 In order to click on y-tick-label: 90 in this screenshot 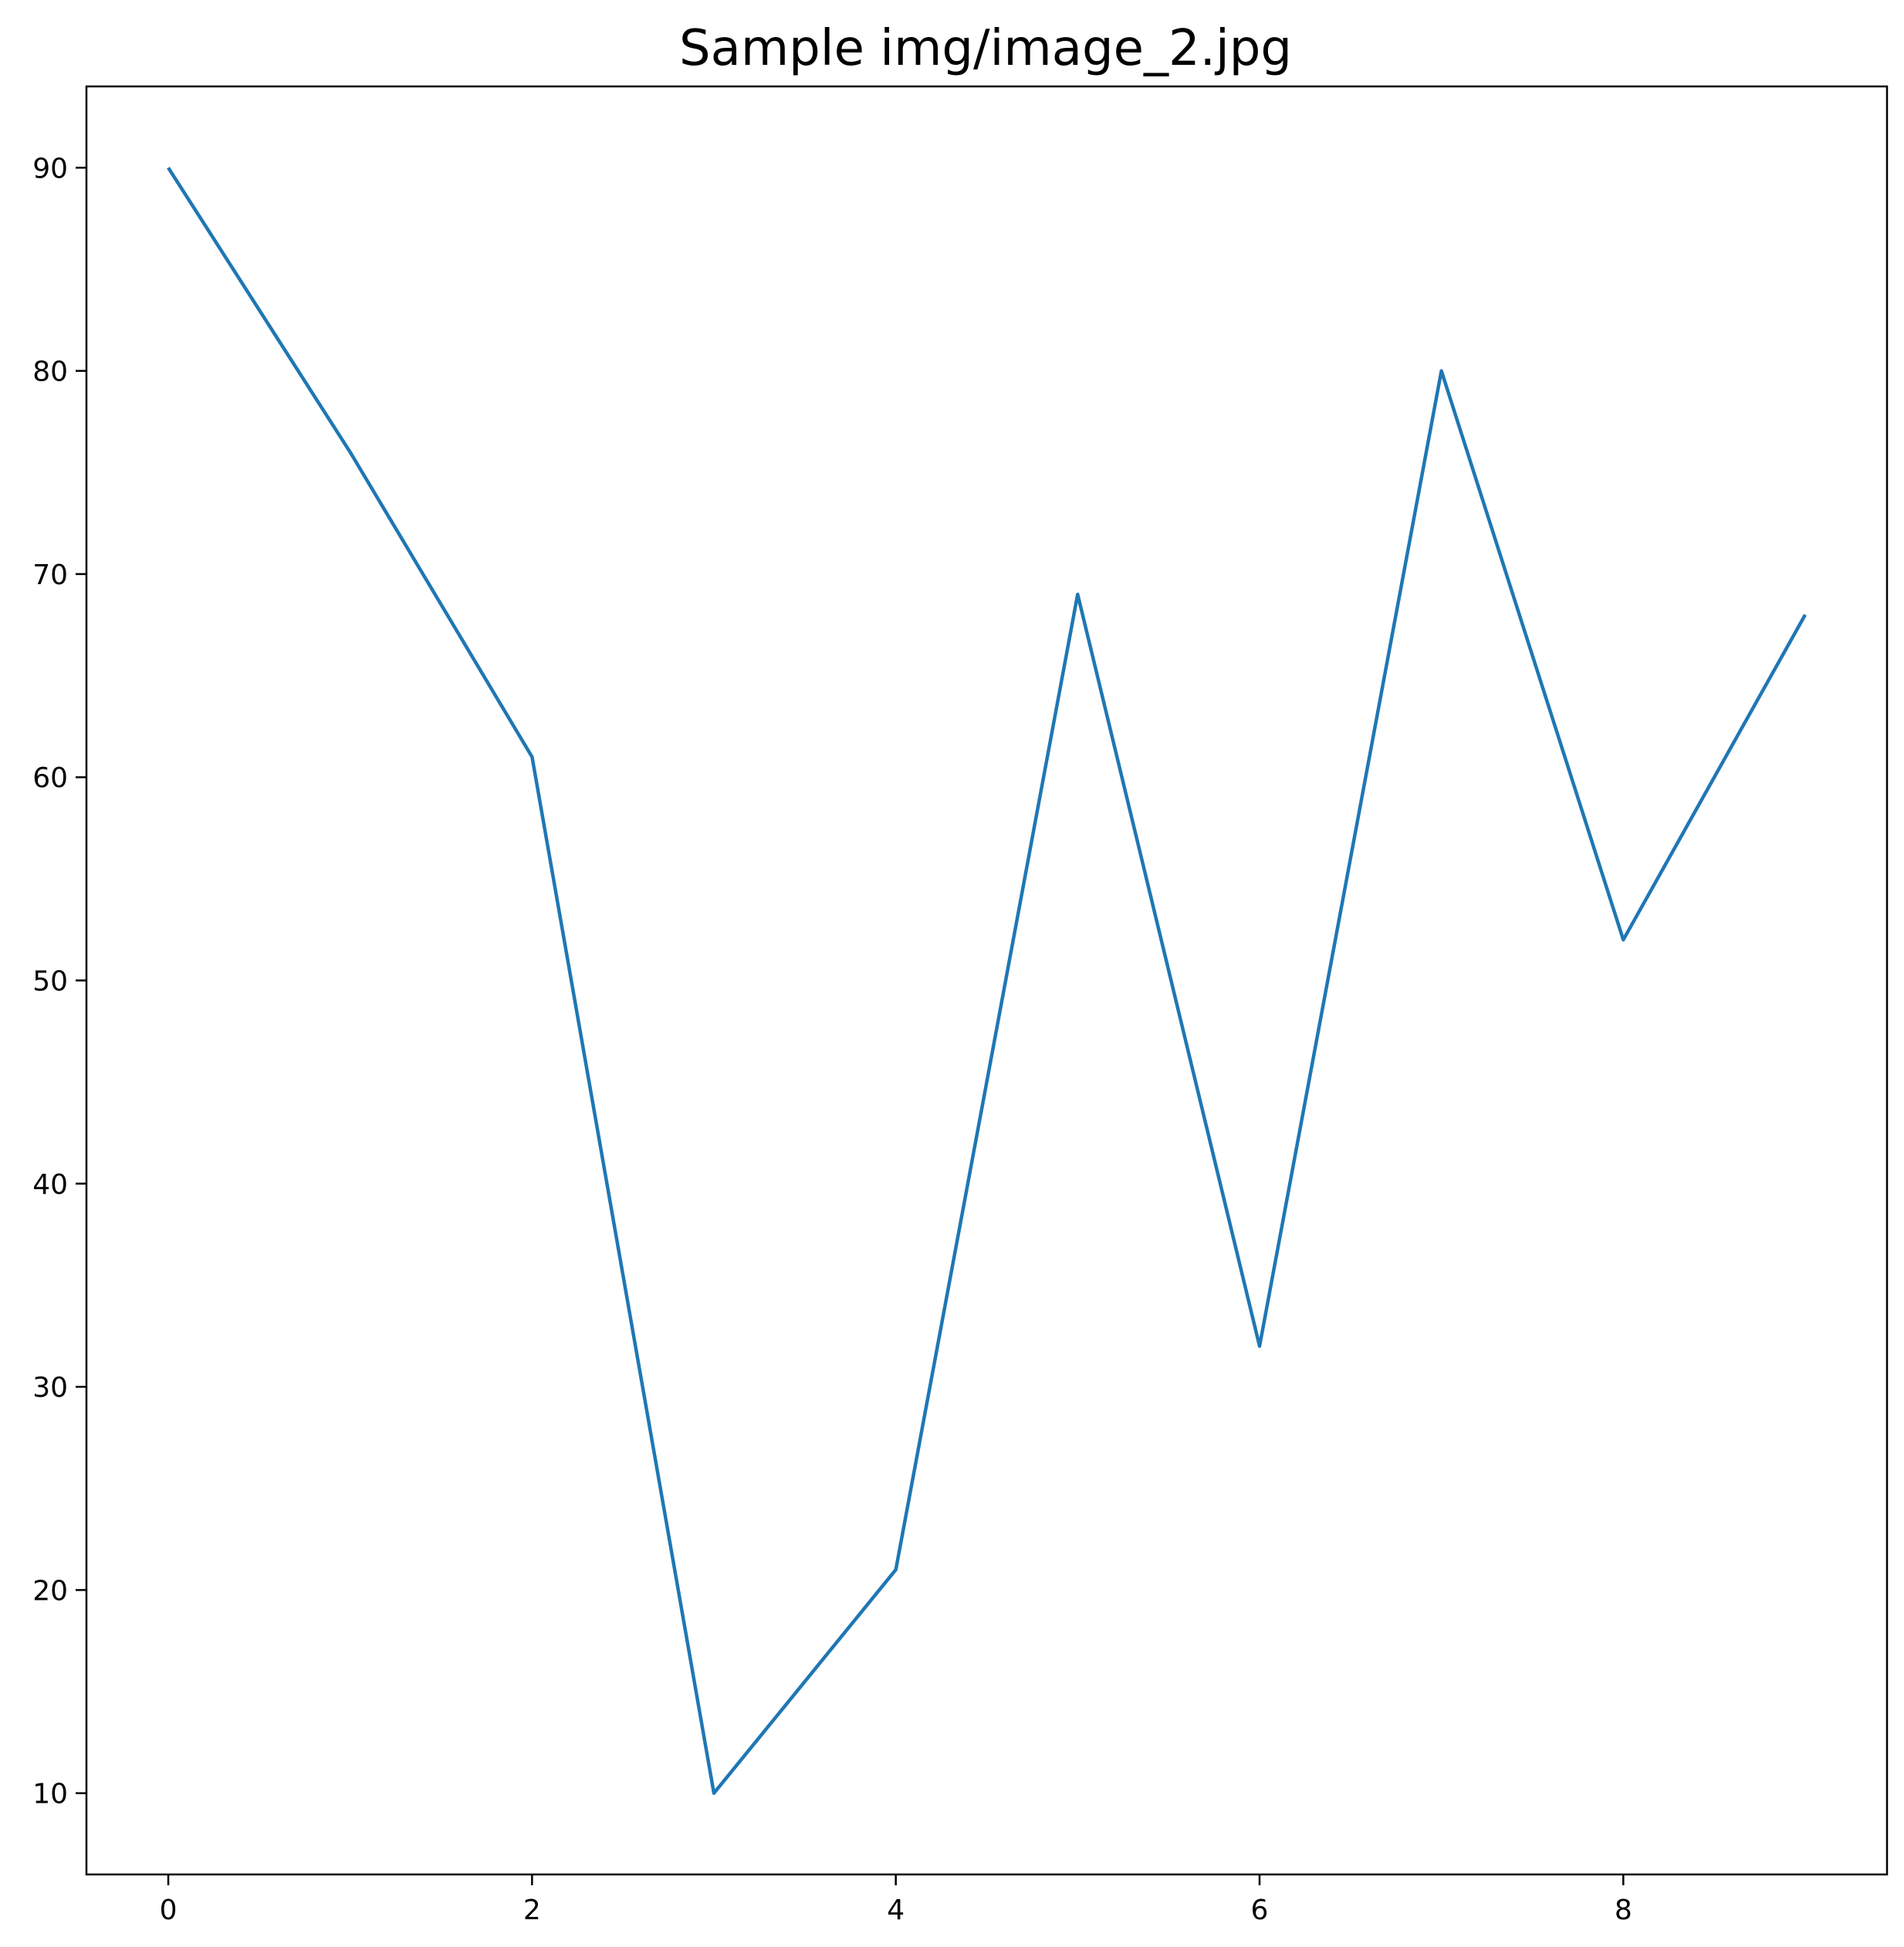, I will do `click(50, 168)`.